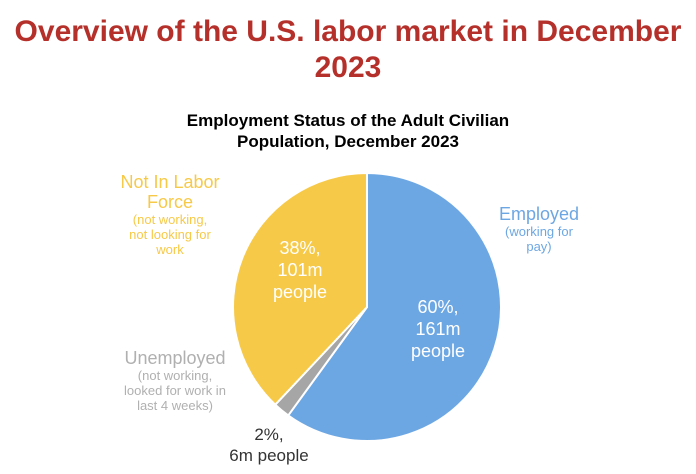 The height and width of the screenshot is (474, 696). I want to click on chart-title-line2: Population, December 2023, so click(348, 141).